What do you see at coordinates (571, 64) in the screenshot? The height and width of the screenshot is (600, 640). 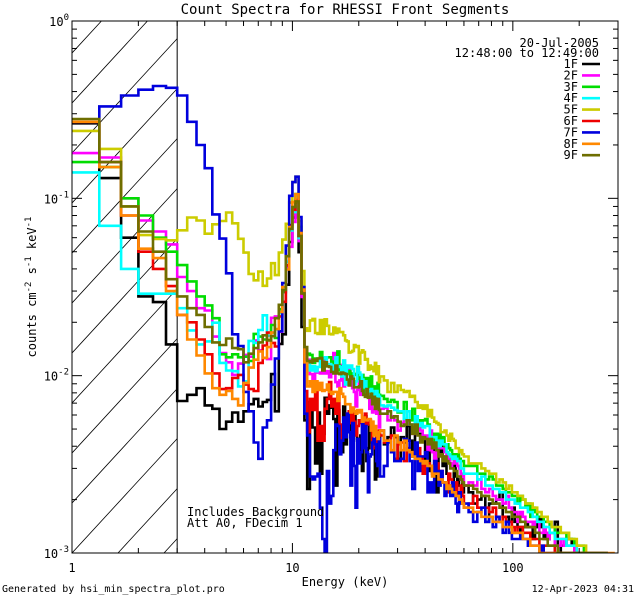 I see `legend-label-1F: 1F` at bounding box center [571, 64].